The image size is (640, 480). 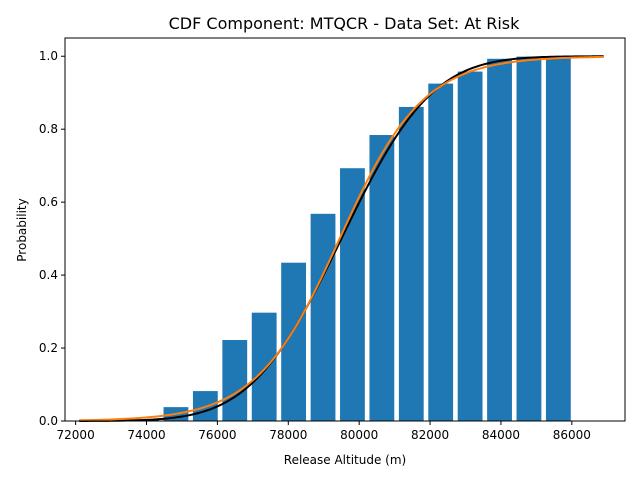 What do you see at coordinates (217, 435) in the screenshot?
I see `x-tick-label: 76000` at bounding box center [217, 435].